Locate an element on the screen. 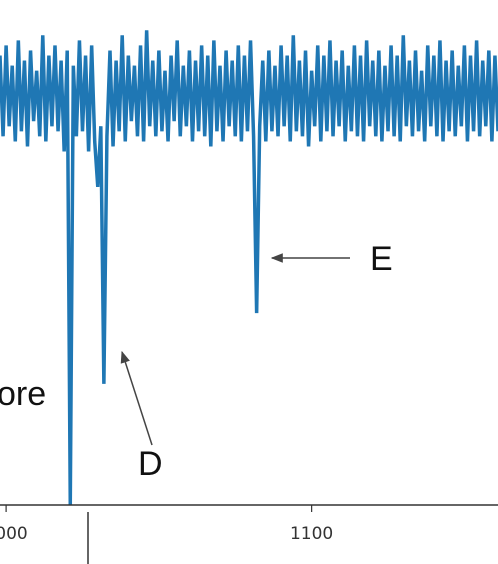  x-tick-label: 1100 is located at coordinates (311, 534).